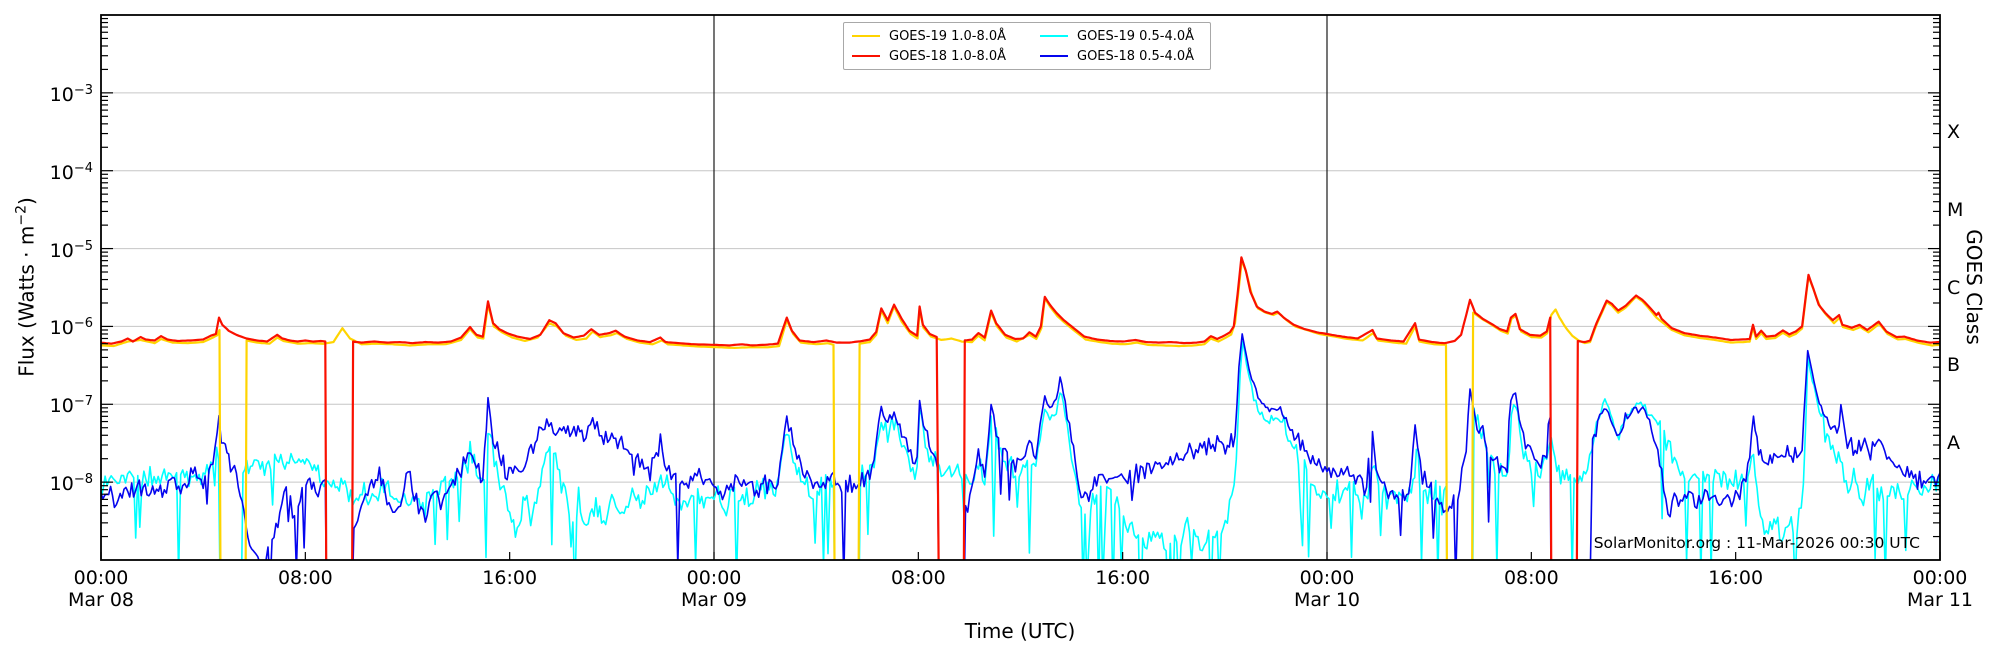 Image resolution: width=2000 pixels, height=650 pixels. I want to click on legend-label: GOES-18 0.5-4.0Å, so click(1136, 56).